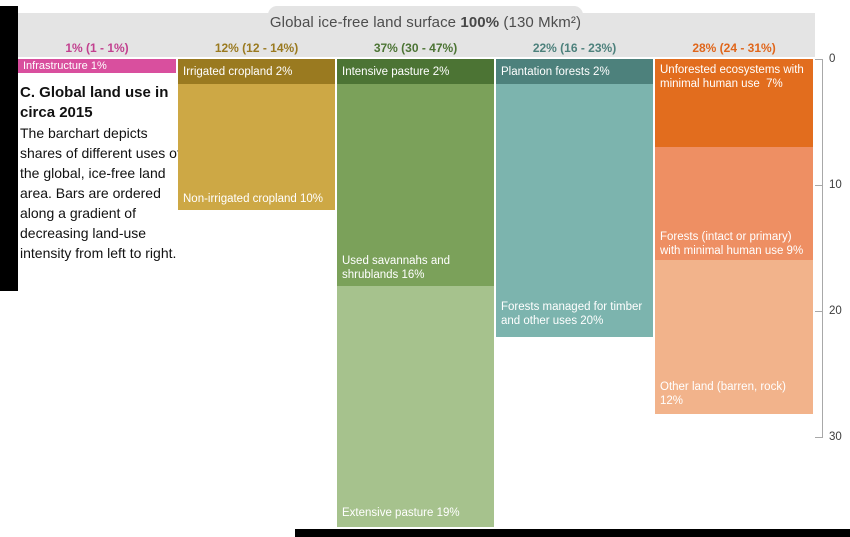  Describe the element at coordinates (835, 185) in the screenshot. I see `y-axis-label-10: 10` at that location.